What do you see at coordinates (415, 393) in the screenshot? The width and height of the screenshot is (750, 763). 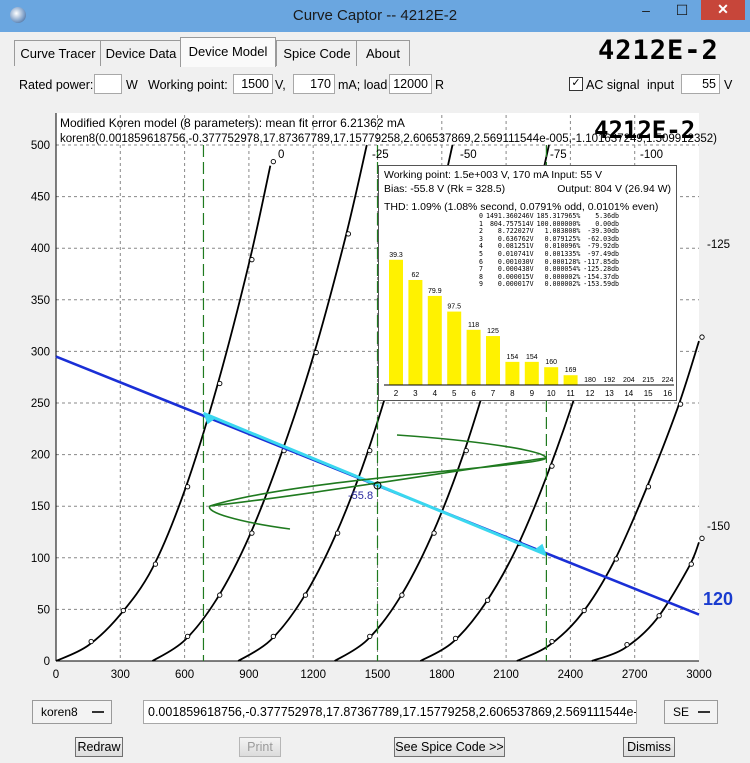 I see `harmonic-number-label: 3` at bounding box center [415, 393].